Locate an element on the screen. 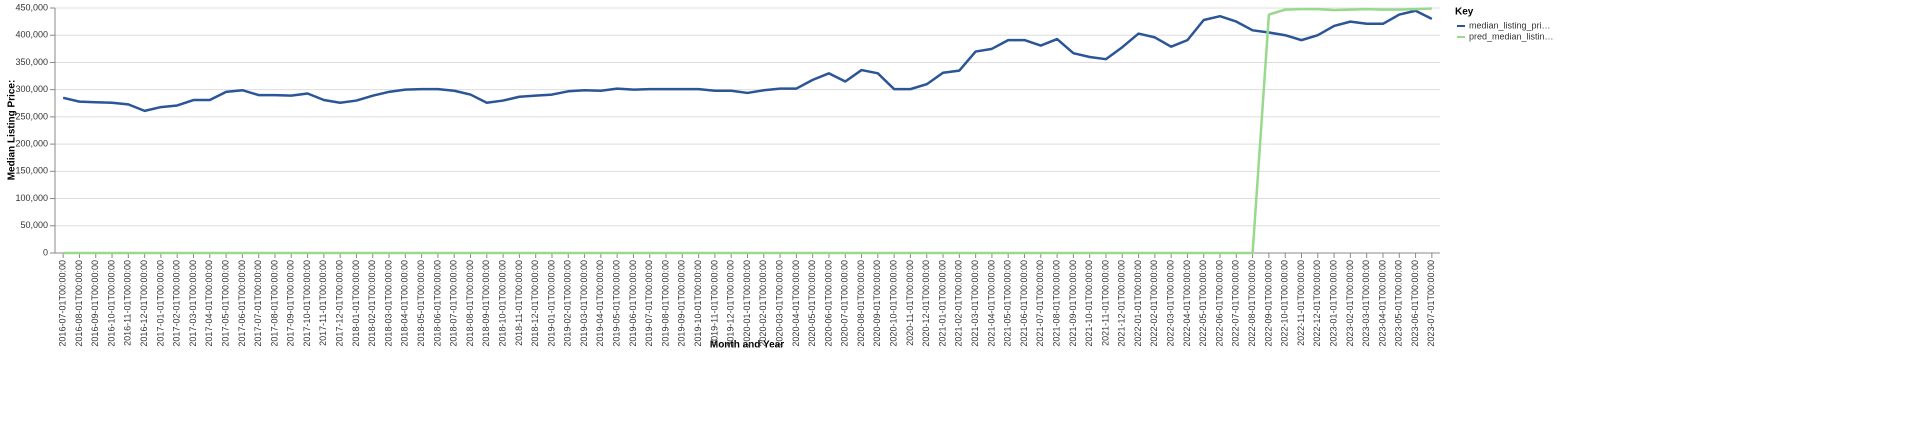 The height and width of the screenshot is (434, 1920). x-tick-label: 2019-05-01T00:00:00 is located at coordinates (617, 303).